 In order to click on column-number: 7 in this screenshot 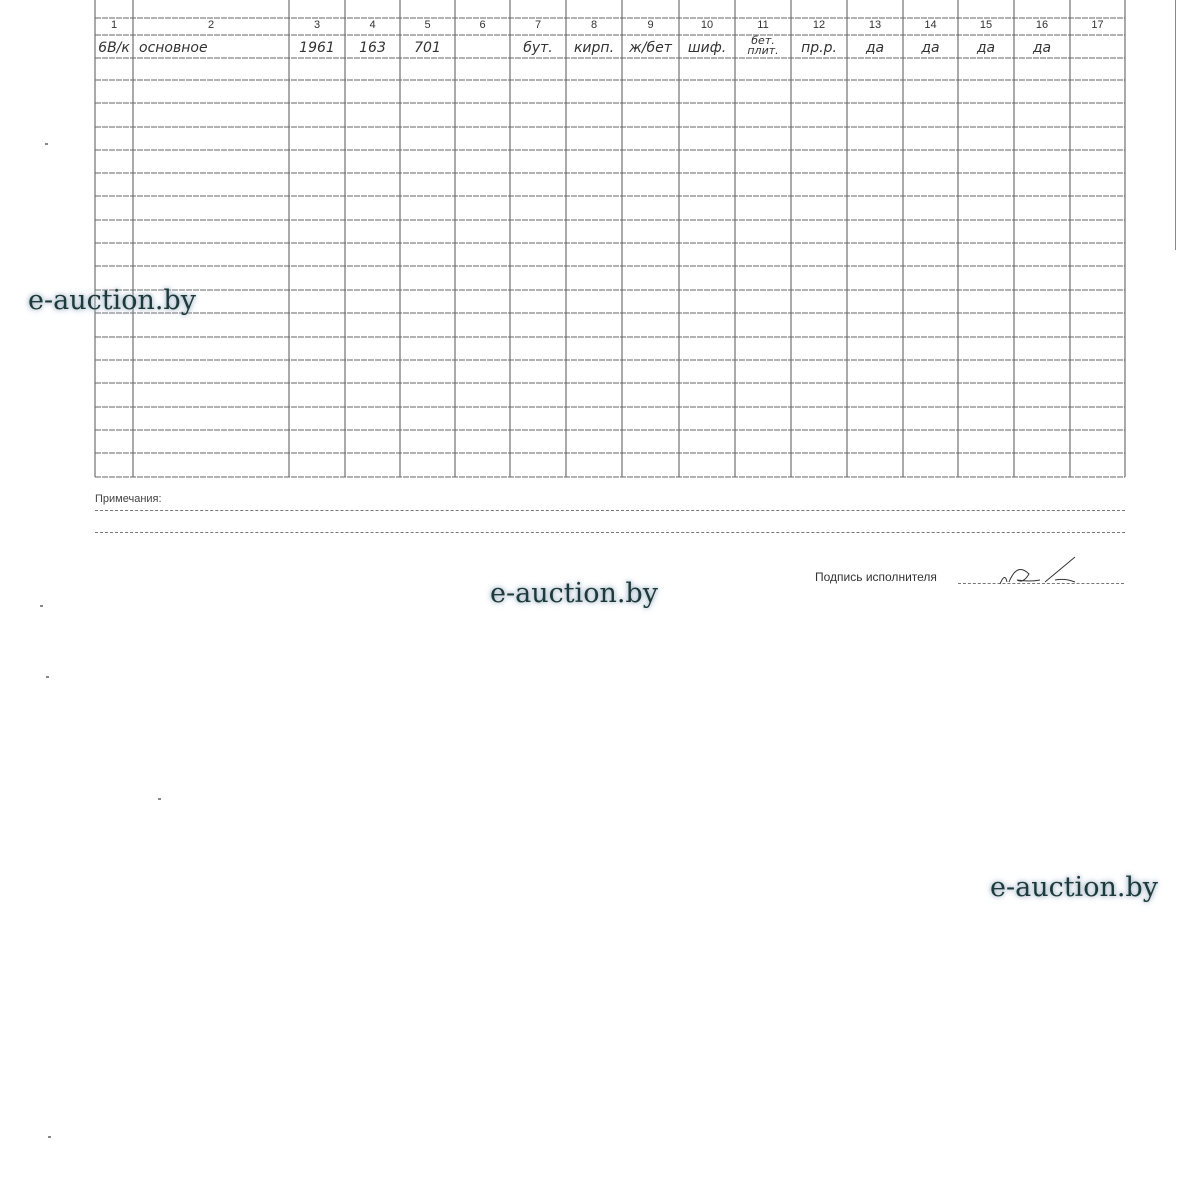, I will do `click(538, 25)`.